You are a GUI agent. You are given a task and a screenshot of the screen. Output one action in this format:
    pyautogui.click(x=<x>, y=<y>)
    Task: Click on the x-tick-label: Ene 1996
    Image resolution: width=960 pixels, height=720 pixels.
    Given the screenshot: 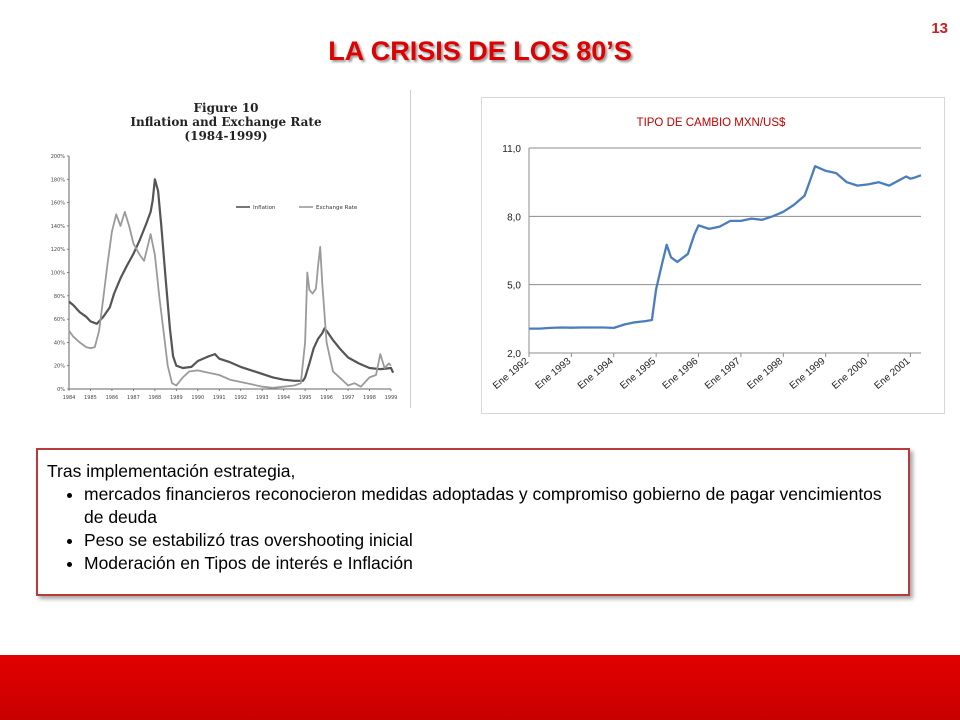 What is the action you would take?
    pyautogui.click(x=681, y=374)
    